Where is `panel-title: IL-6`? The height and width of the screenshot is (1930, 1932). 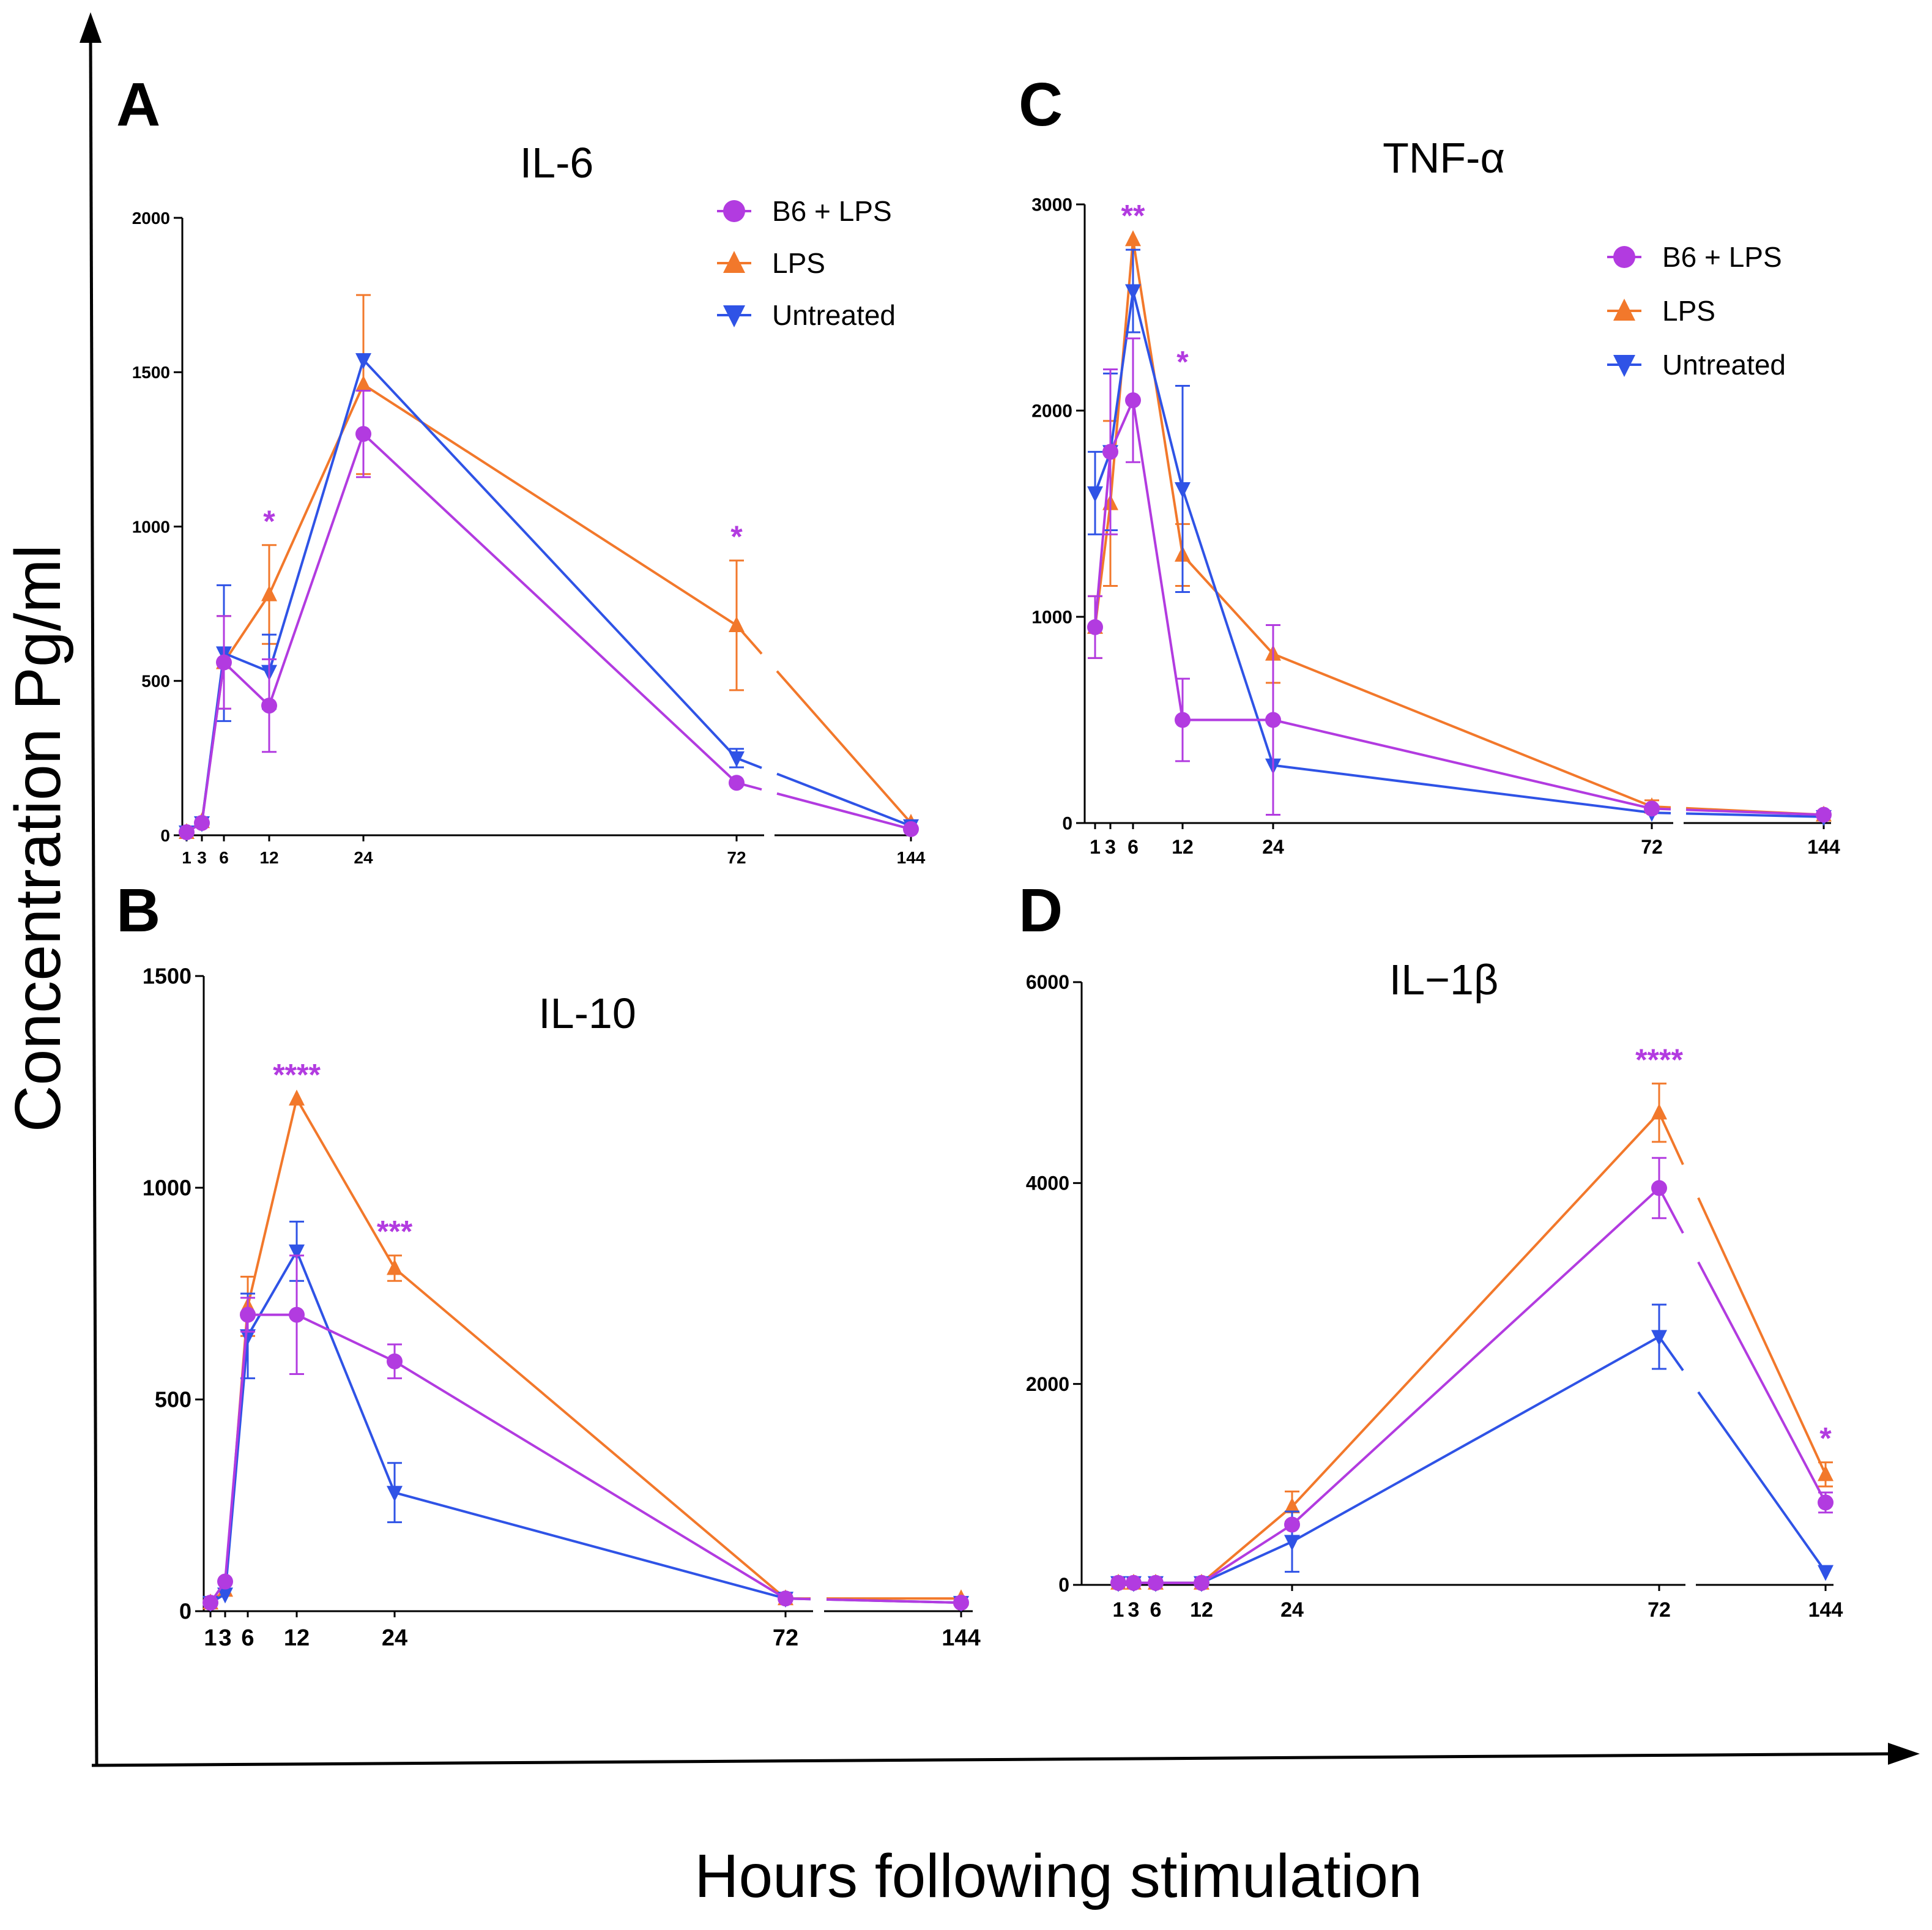
panel-title: IL-6 is located at coordinates (557, 163).